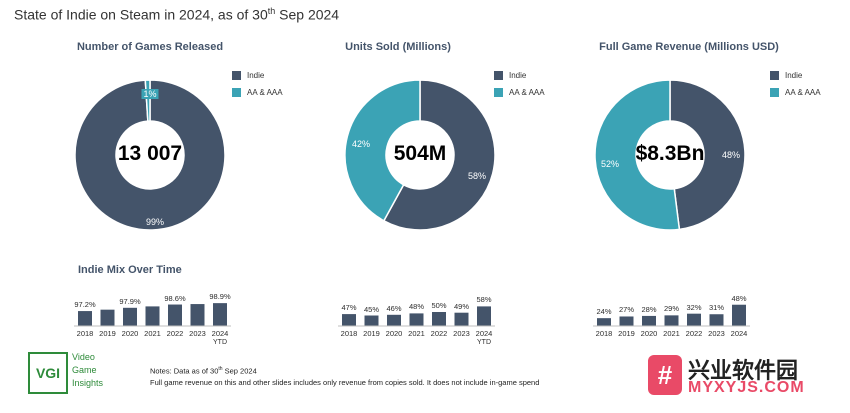 This screenshot has height=413, width=850. I want to click on bar-label-mix-revenue-2019: 27%, so click(626, 310).